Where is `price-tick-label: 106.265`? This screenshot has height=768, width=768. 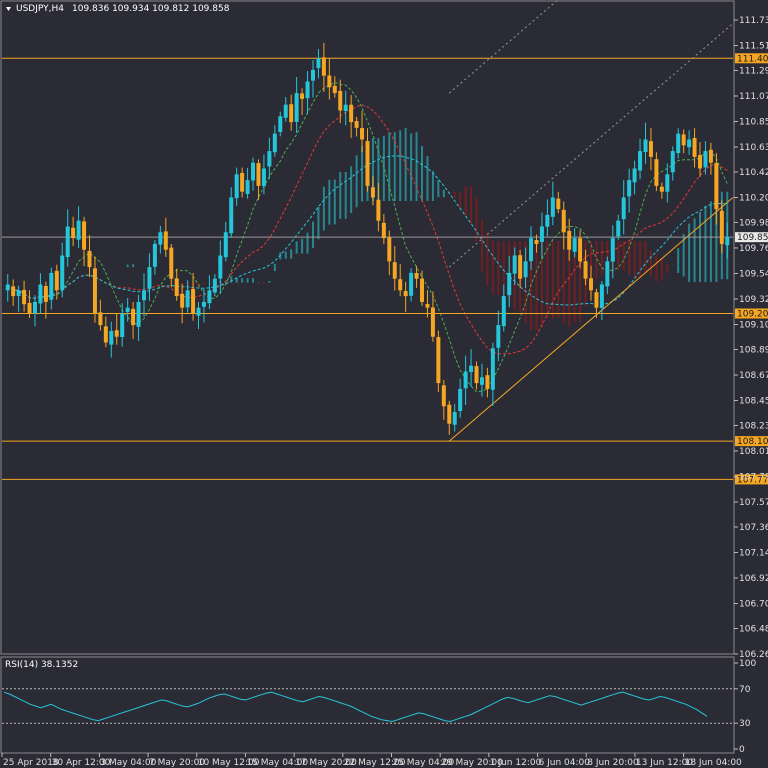
price-tick-label: 106.265 is located at coordinates (753, 655).